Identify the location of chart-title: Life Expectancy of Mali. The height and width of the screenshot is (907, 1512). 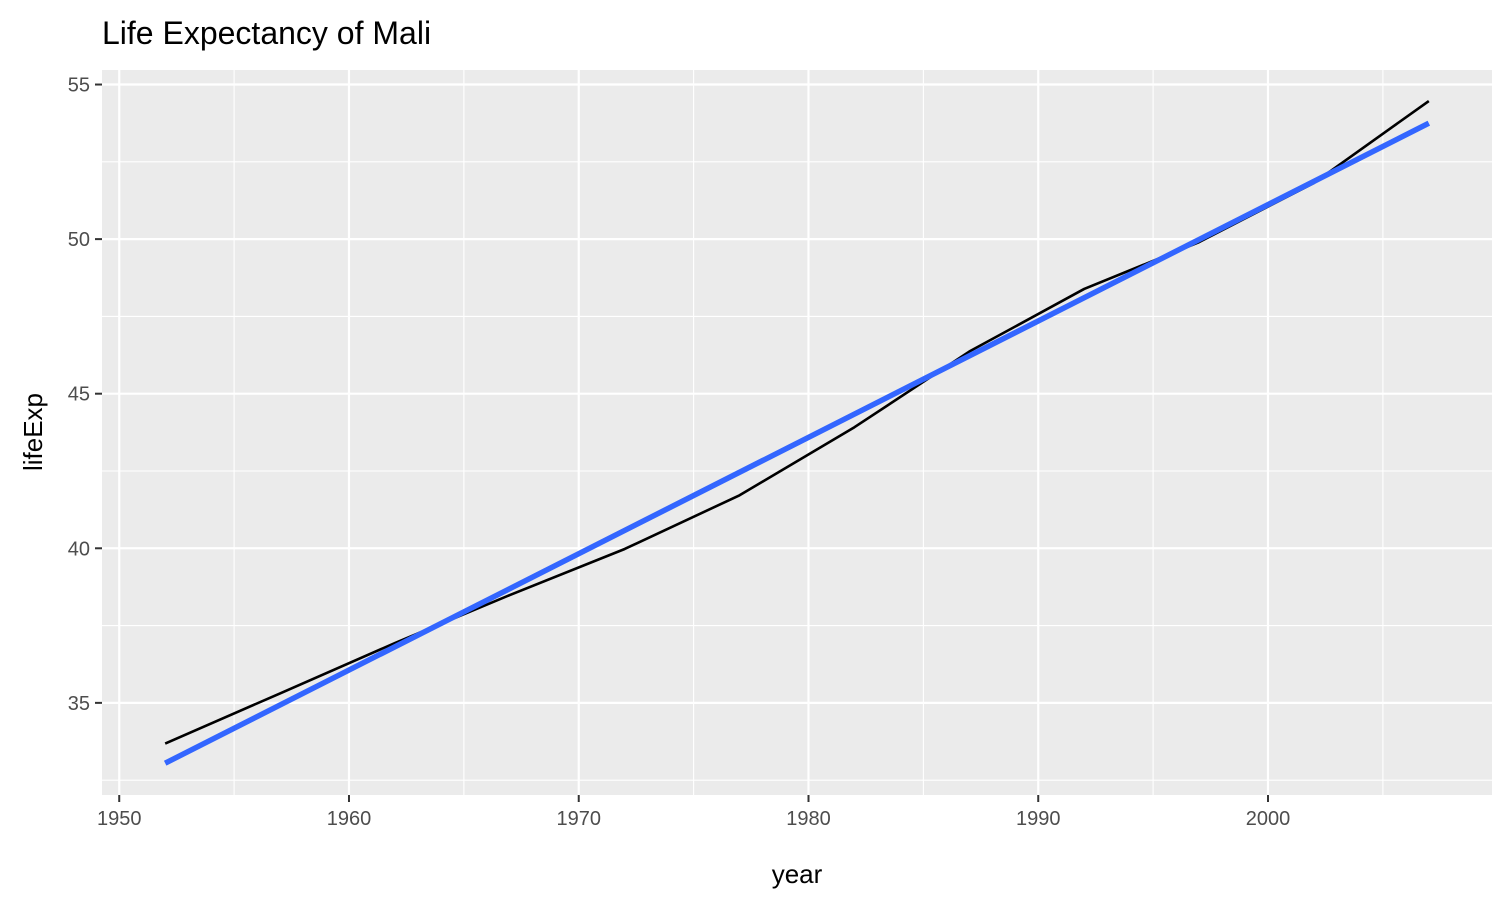
(266, 33).